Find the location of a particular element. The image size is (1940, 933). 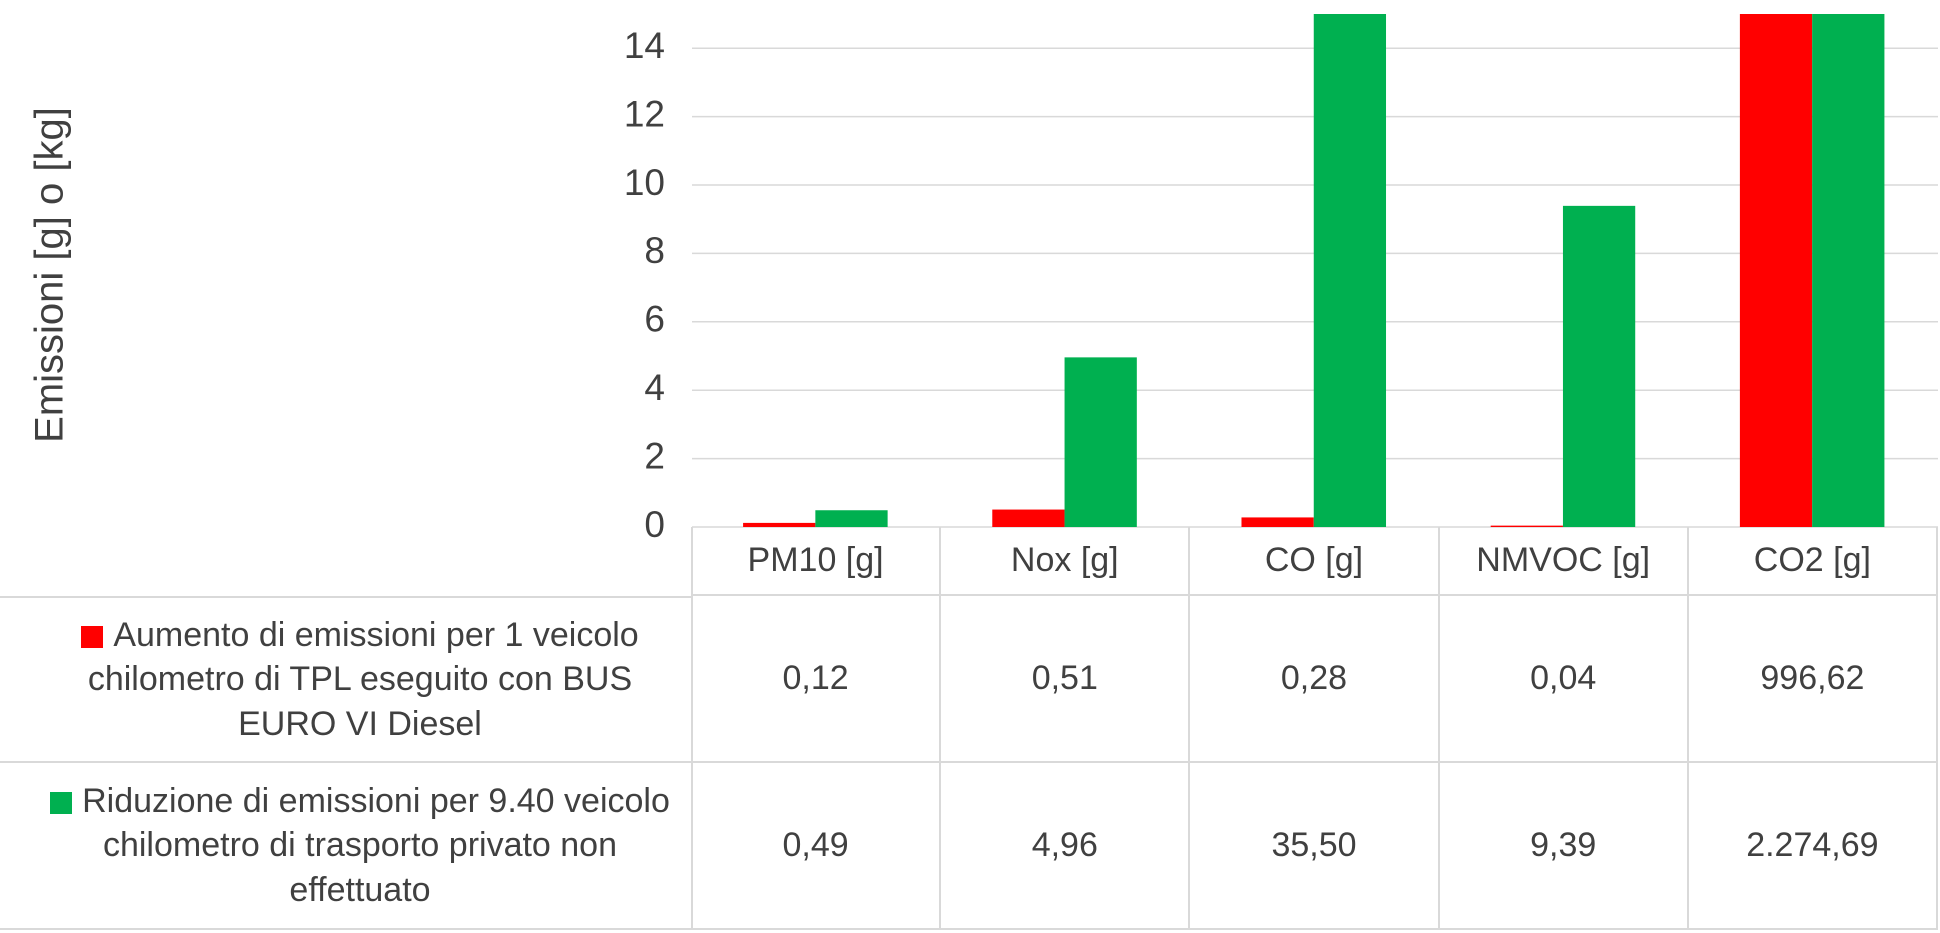

y-tick-label: 0 is located at coordinates (654, 524).